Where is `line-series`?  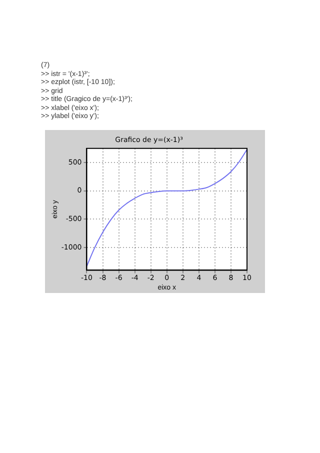 line-series is located at coordinates (166, 208).